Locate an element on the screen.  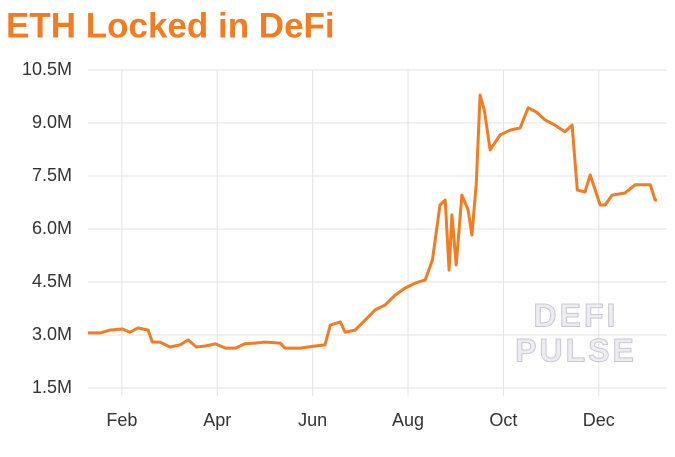
x-tick-label: Oct is located at coordinates (503, 420).